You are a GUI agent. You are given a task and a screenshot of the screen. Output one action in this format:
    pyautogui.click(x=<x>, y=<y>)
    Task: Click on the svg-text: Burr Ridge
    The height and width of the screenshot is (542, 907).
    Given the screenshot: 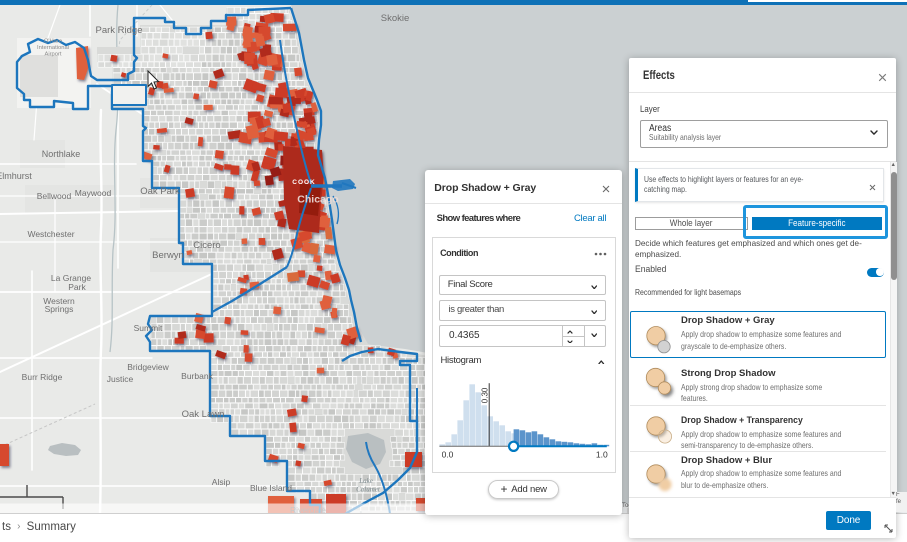 What is the action you would take?
    pyautogui.click(x=42, y=377)
    